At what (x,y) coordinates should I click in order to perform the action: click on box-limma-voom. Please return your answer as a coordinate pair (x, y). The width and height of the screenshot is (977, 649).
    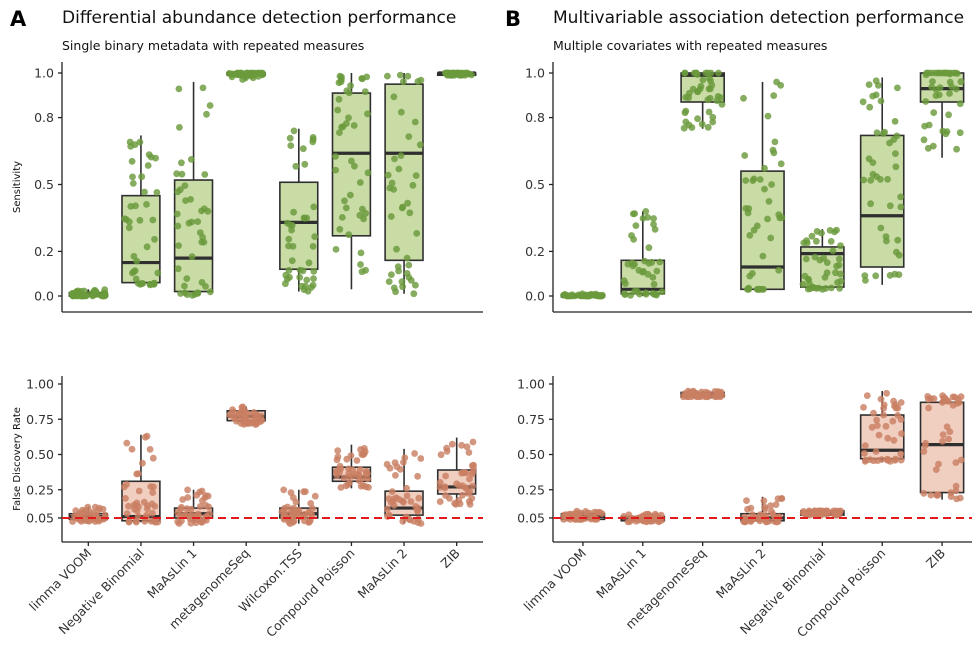
    Looking at the image, I should click on (583, 515).